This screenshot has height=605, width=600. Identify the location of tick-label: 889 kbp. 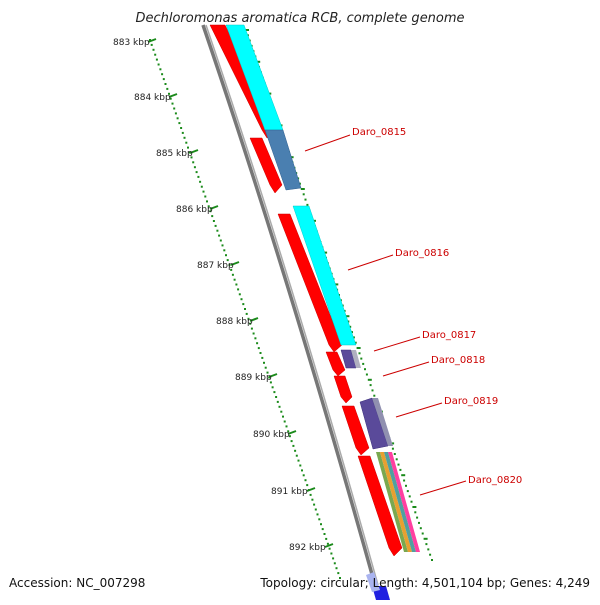
(253, 378).